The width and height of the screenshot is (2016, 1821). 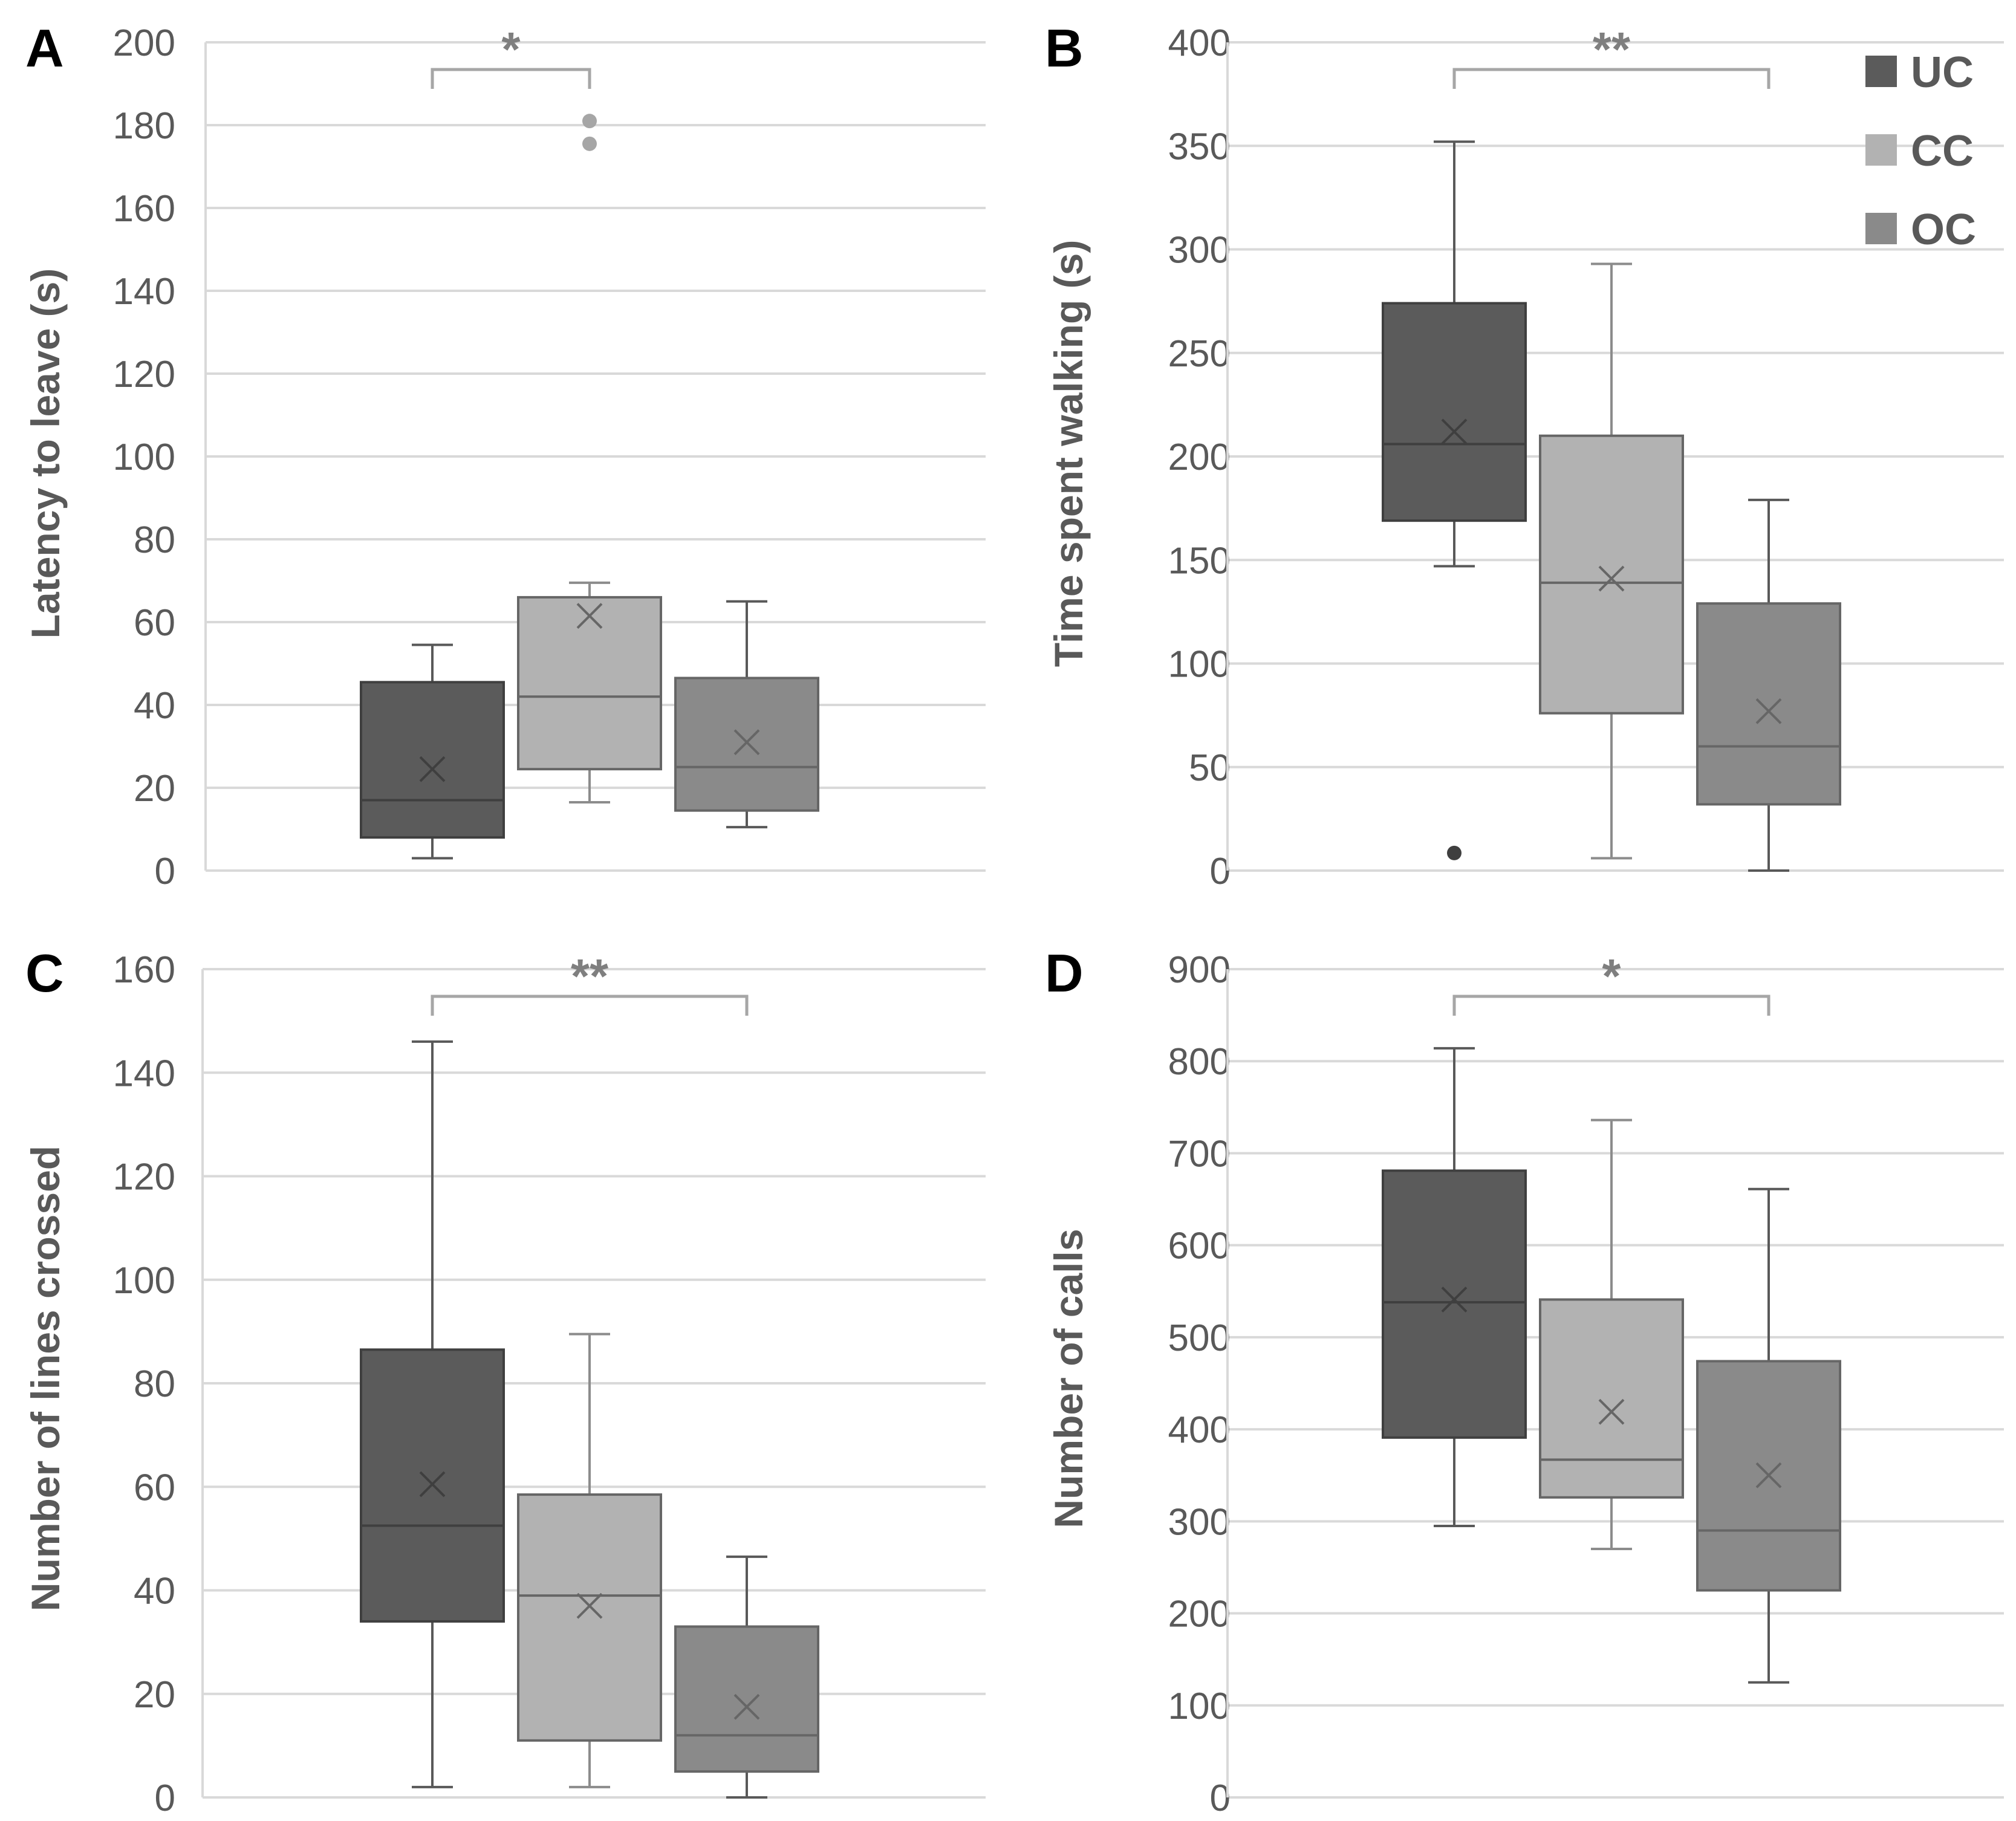 I want to click on panel-c-oc-box-group, so click(x=746, y=1677).